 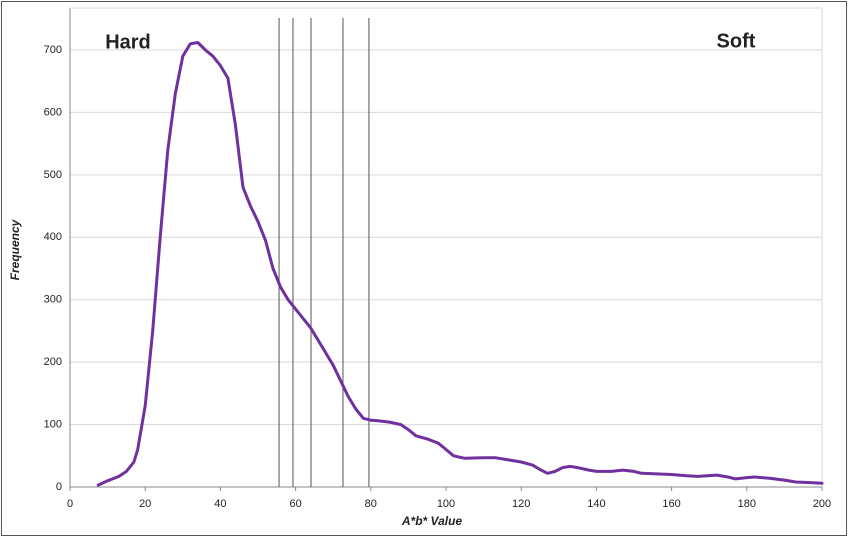 What do you see at coordinates (432, 521) in the screenshot?
I see `x-axis-label: A*b* Value` at bounding box center [432, 521].